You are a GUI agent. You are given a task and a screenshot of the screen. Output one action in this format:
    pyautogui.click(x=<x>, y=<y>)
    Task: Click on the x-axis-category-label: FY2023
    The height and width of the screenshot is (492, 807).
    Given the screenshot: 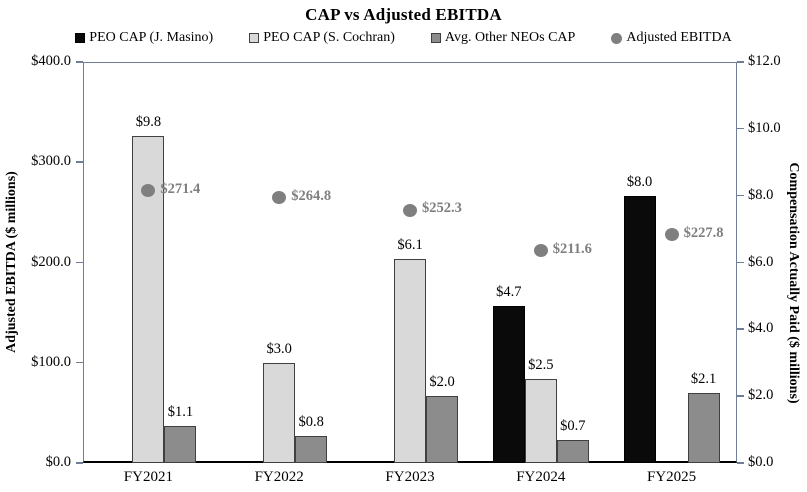 What is the action you would take?
    pyautogui.click(x=410, y=477)
    